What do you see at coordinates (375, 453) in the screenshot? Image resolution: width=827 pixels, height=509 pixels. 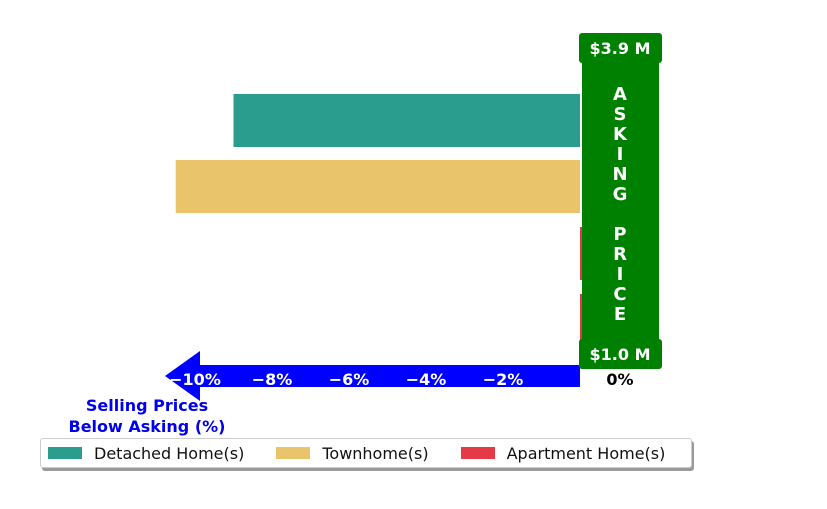 I see `legend-label-townhome: Townhome(s)` at bounding box center [375, 453].